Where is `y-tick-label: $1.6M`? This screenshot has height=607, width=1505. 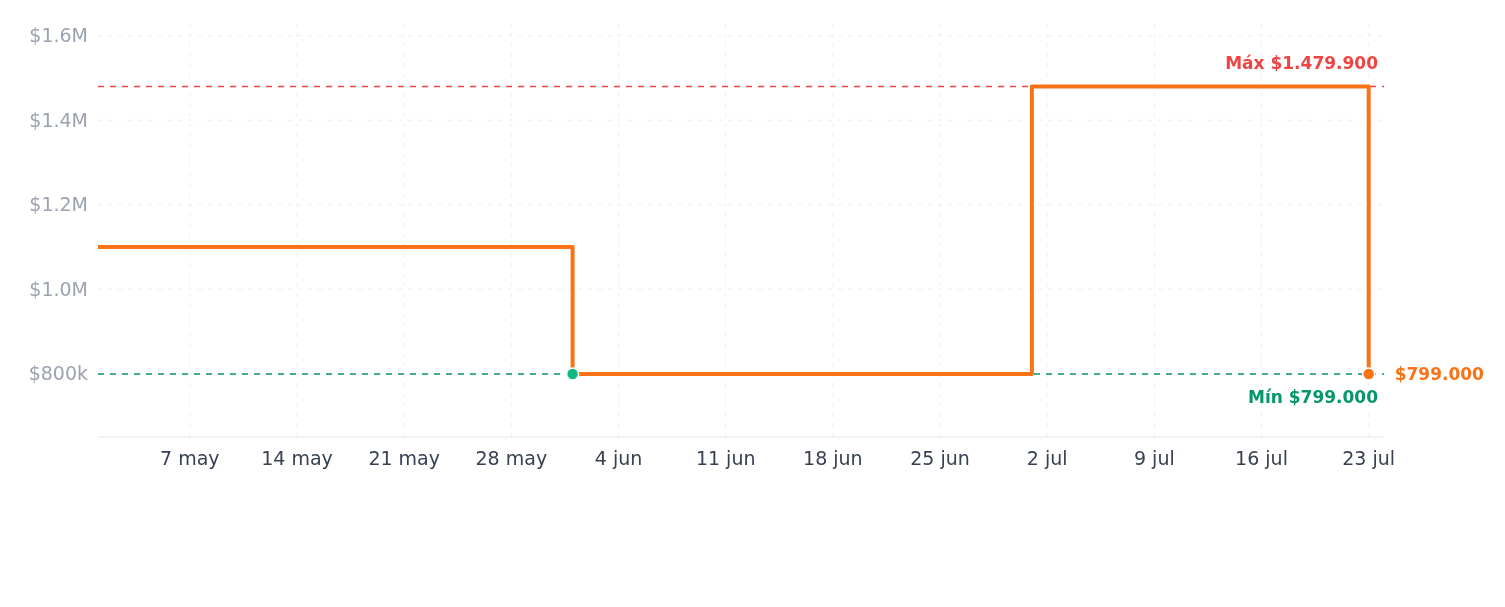
y-tick-label: $1.6M is located at coordinates (58, 35).